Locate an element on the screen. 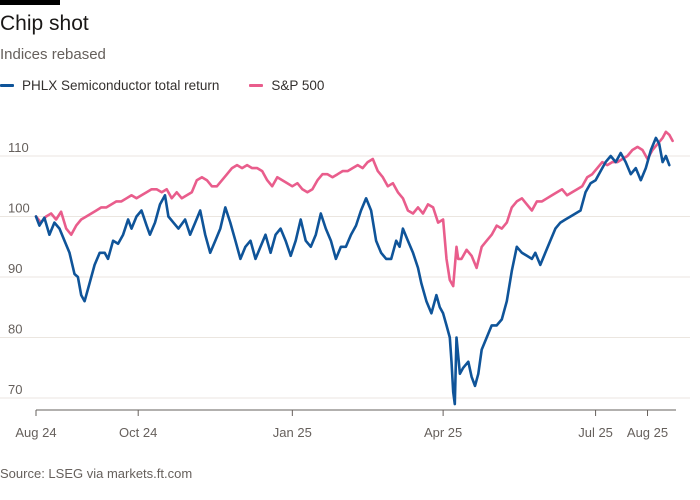  brand-bar is located at coordinates (30, 2).